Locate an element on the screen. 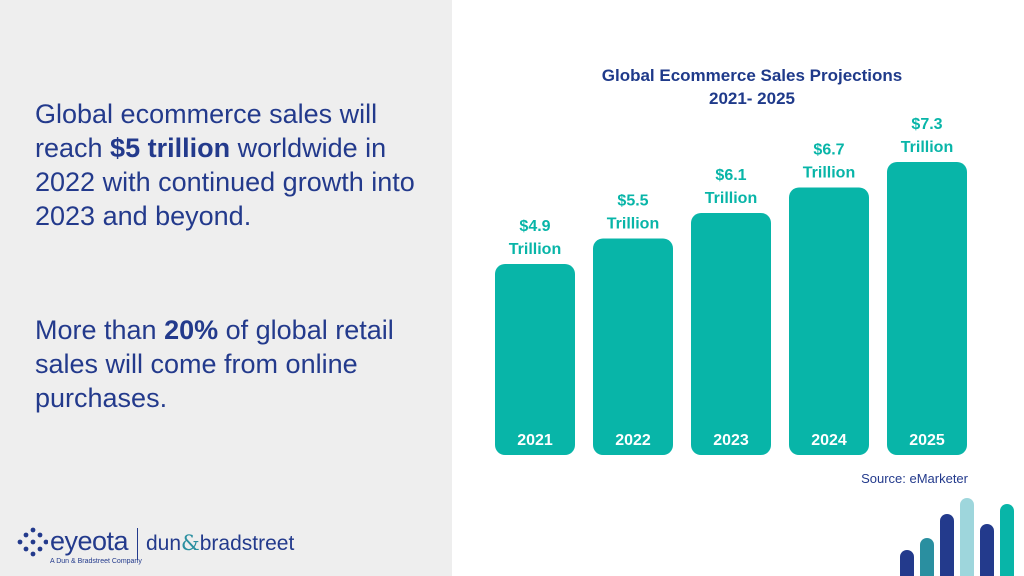 The height and width of the screenshot is (576, 1024). bar-2022 is located at coordinates (633, 346).